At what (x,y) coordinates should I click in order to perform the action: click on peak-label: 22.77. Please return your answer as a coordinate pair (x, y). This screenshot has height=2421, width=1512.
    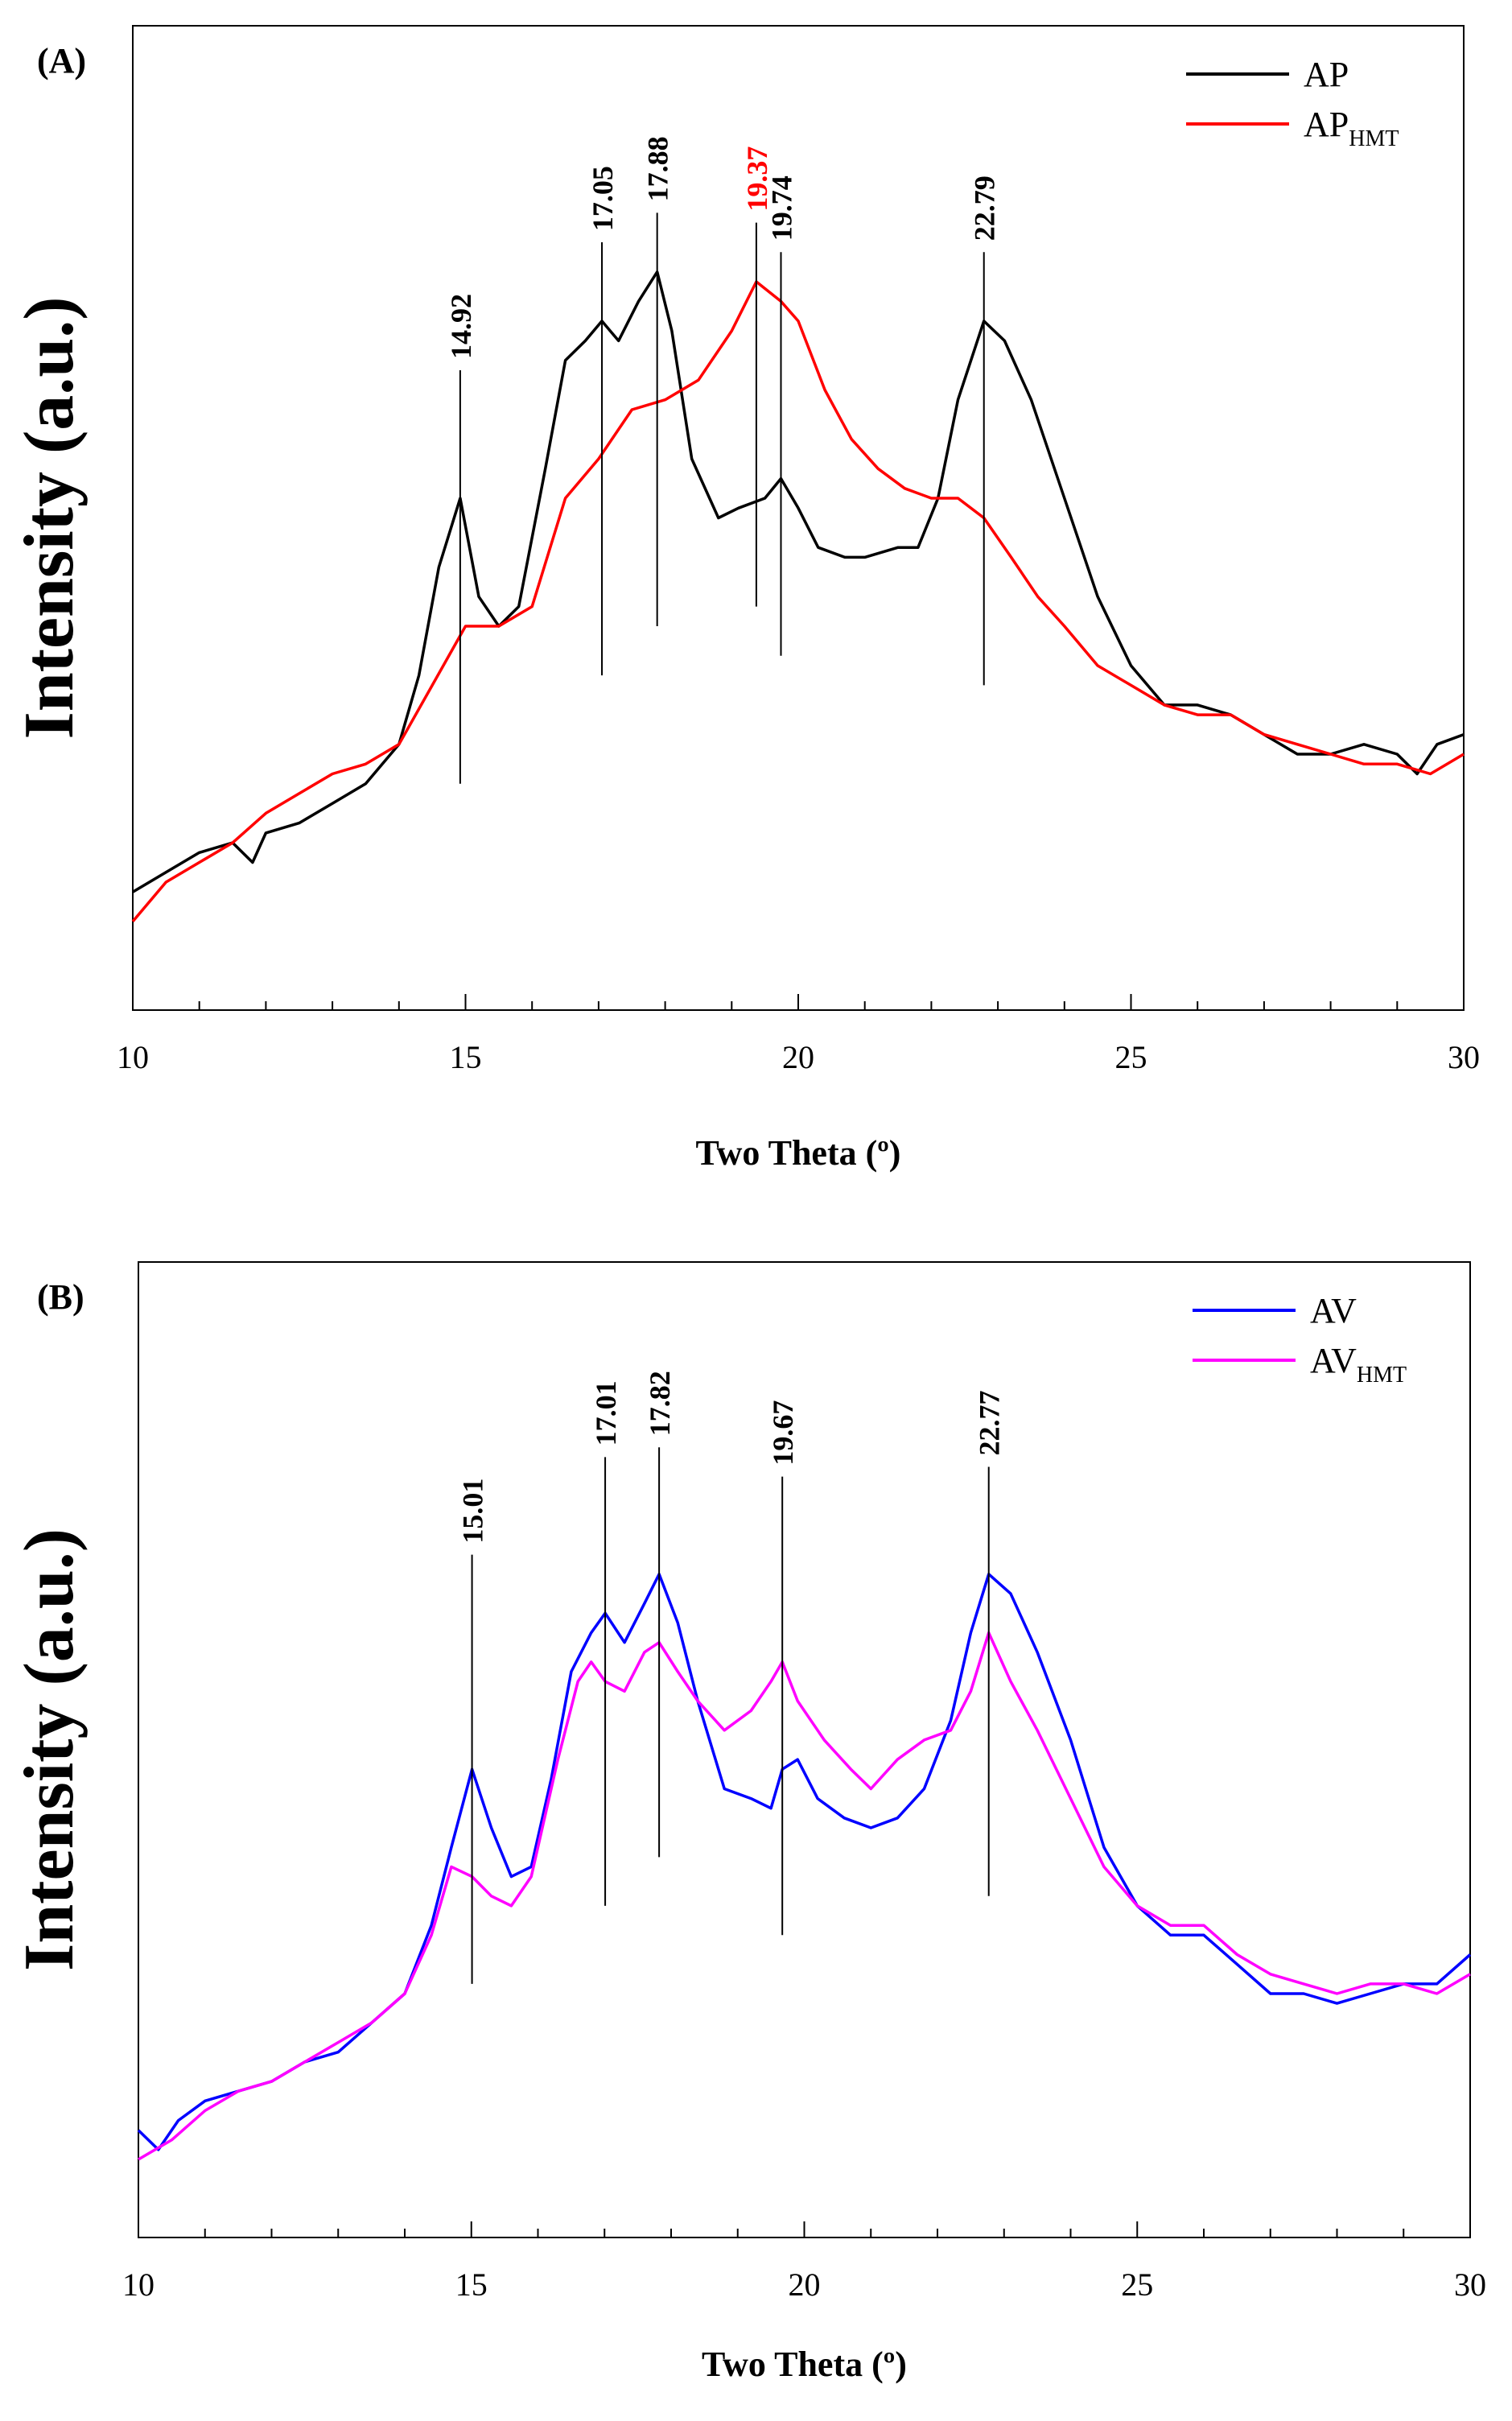
    Looking at the image, I should click on (990, 1423).